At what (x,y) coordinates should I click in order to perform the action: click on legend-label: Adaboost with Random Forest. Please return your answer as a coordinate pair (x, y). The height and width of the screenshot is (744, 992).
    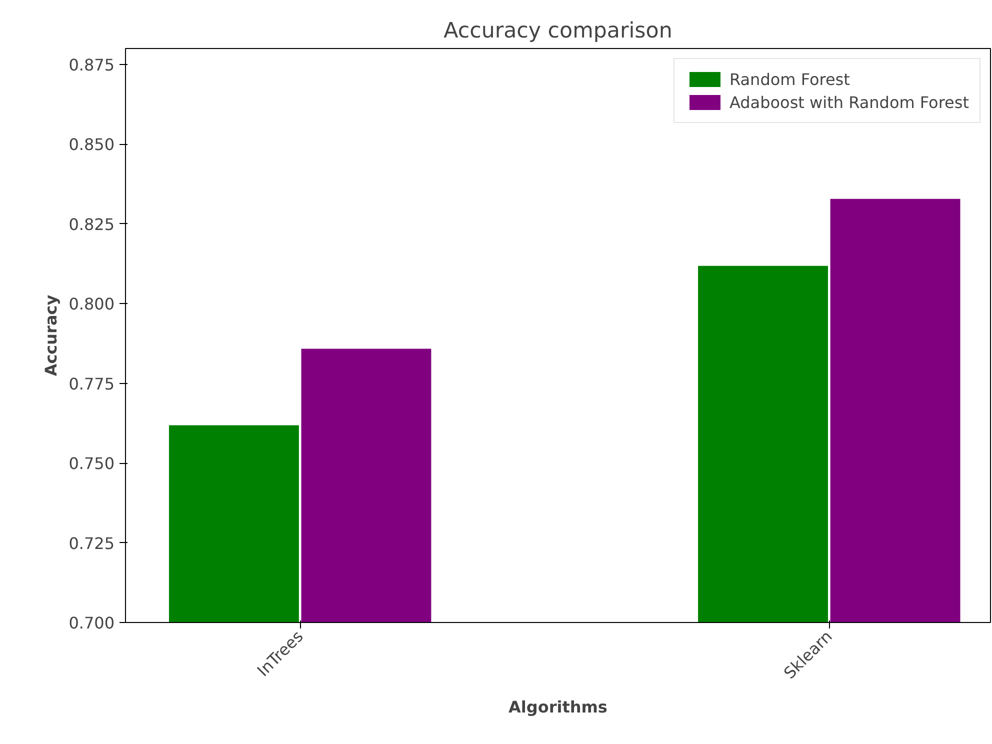
    Looking at the image, I should click on (849, 102).